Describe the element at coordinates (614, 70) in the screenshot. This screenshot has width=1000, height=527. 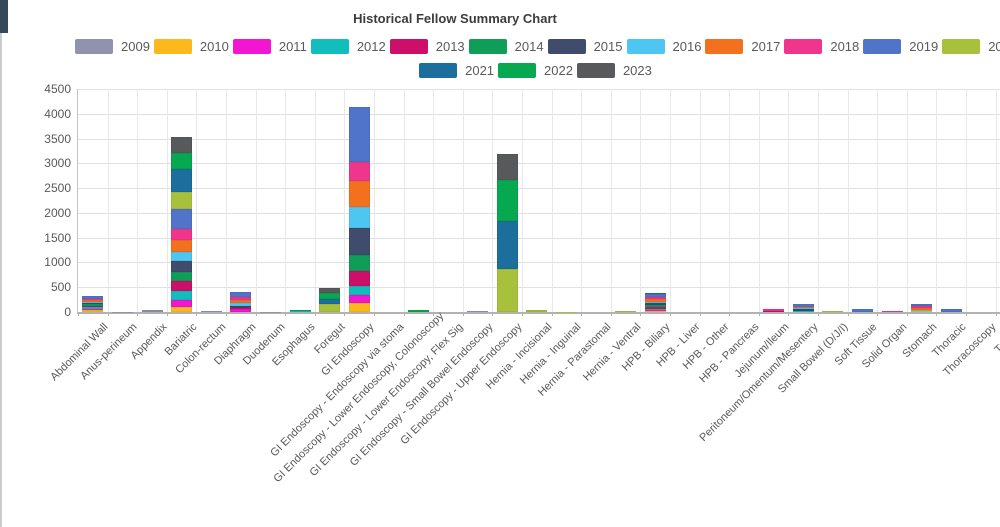
I see `legend-item-2023: 2023` at that location.